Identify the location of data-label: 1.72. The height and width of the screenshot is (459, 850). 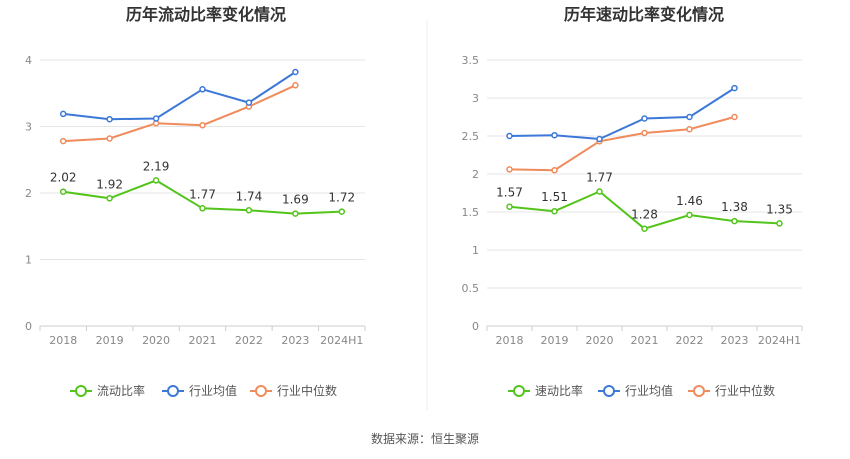
(341, 198).